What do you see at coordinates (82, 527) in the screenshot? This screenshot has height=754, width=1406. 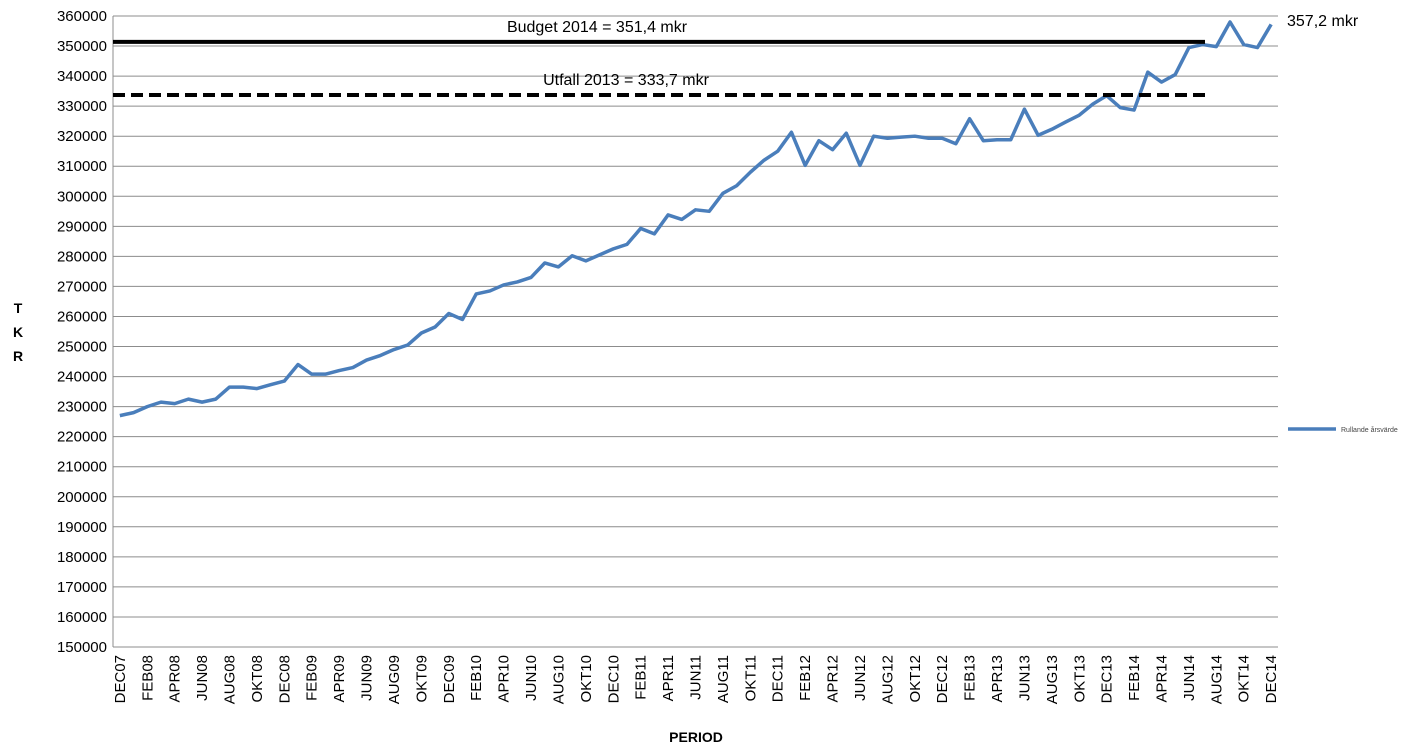 I see `y-tick-label: 190000` at bounding box center [82, 527].